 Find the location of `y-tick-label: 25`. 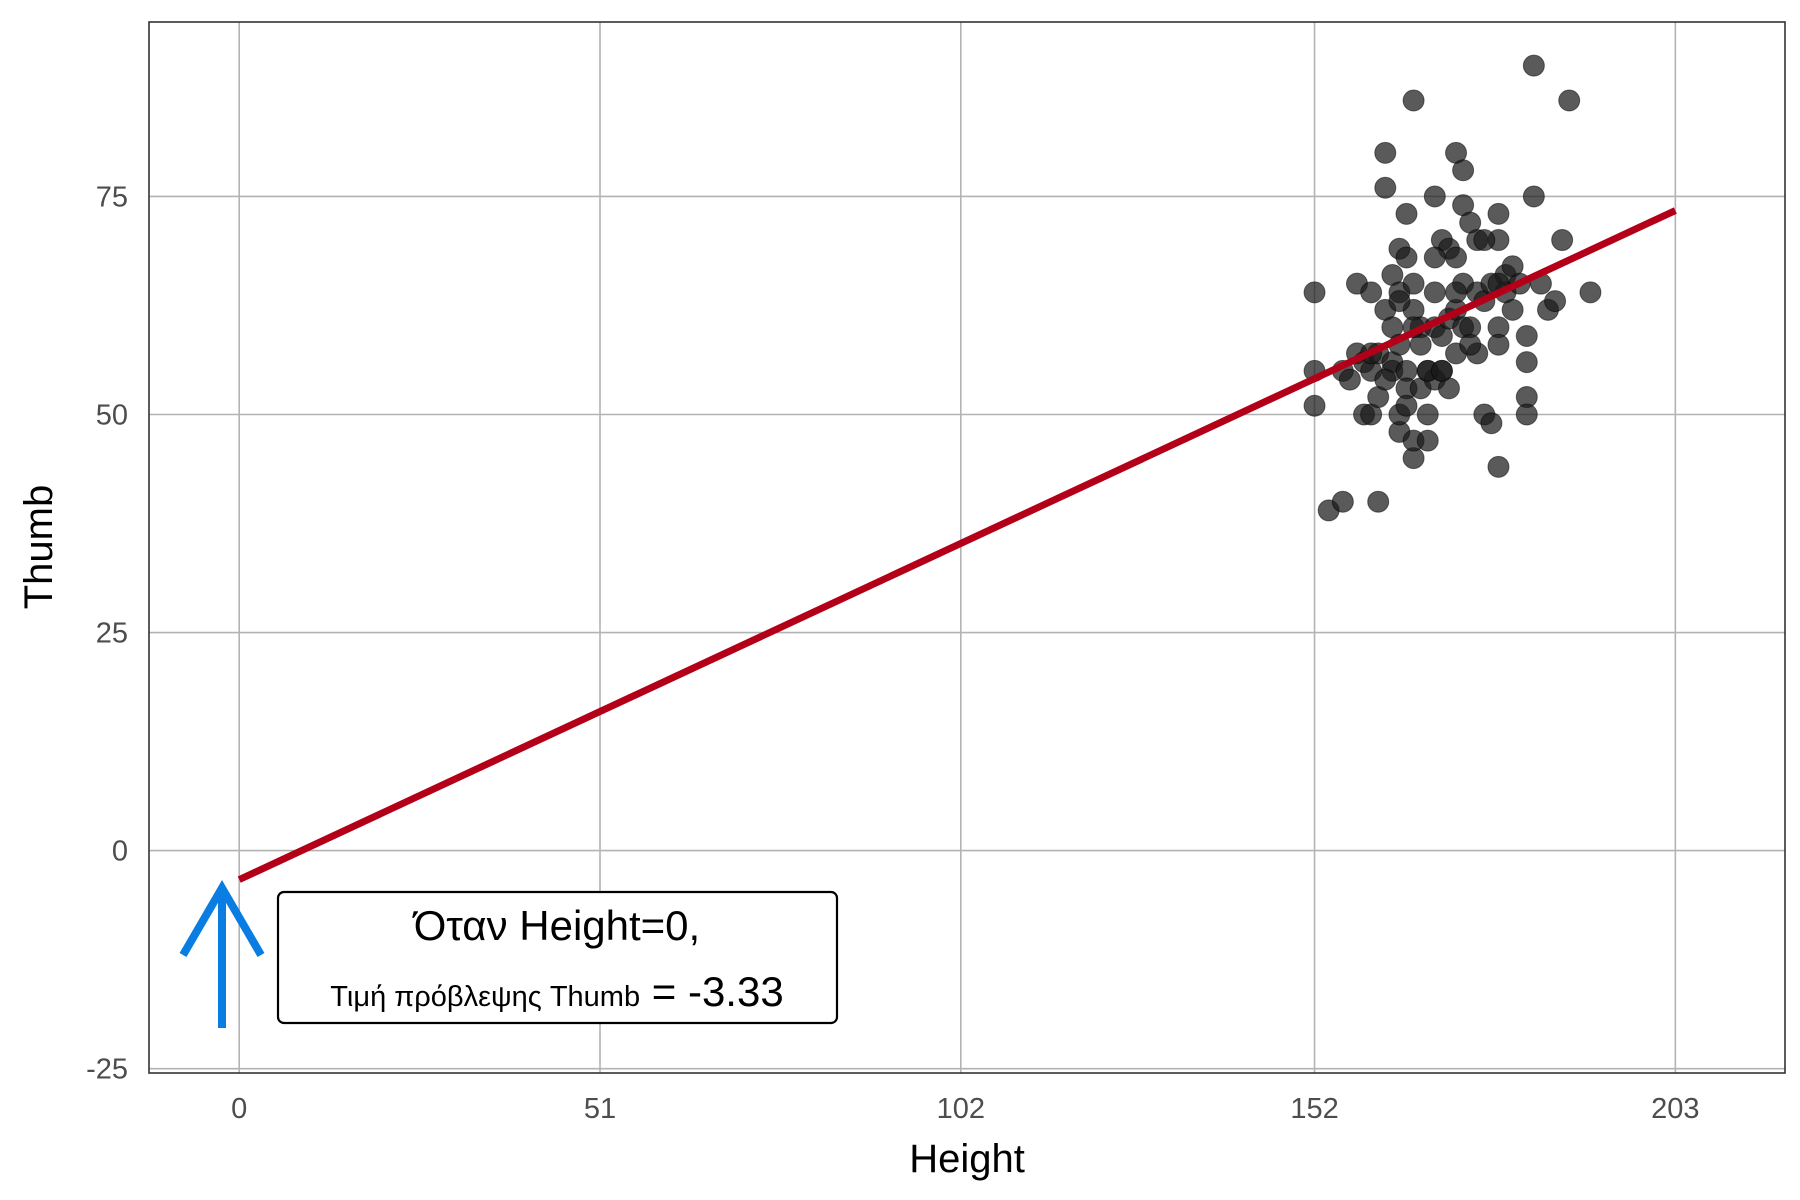

y-tick-label: 25 is located at coordinates (112, 634).